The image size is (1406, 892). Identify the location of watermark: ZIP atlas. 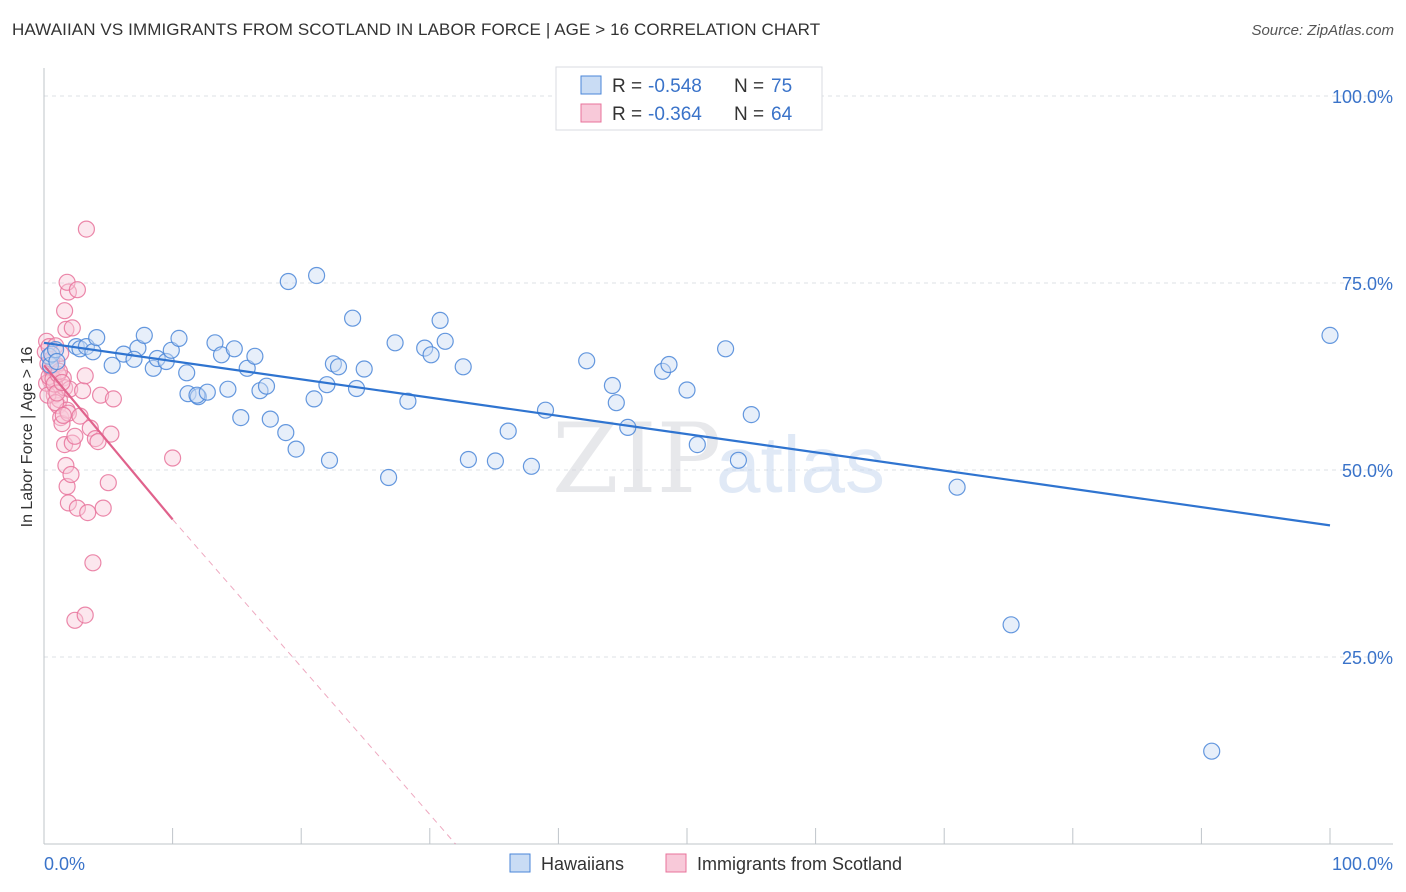
(718, 459).